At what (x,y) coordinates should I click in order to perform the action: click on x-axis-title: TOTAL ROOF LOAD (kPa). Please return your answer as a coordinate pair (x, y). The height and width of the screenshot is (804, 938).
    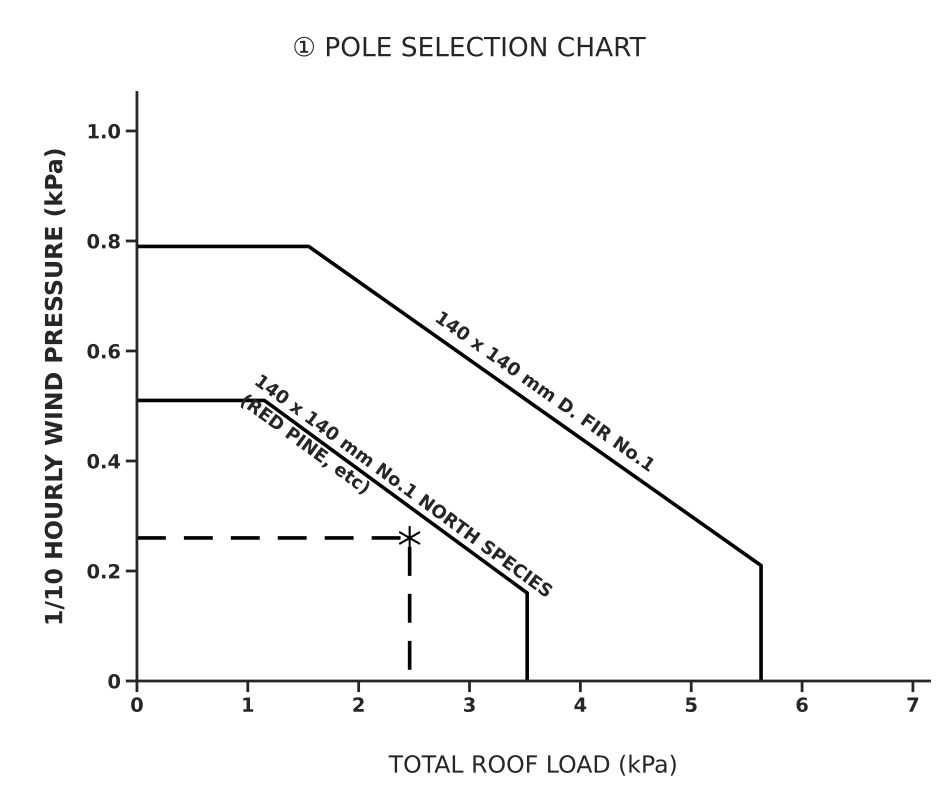
    Looking at the image, I should click on (532, 765).